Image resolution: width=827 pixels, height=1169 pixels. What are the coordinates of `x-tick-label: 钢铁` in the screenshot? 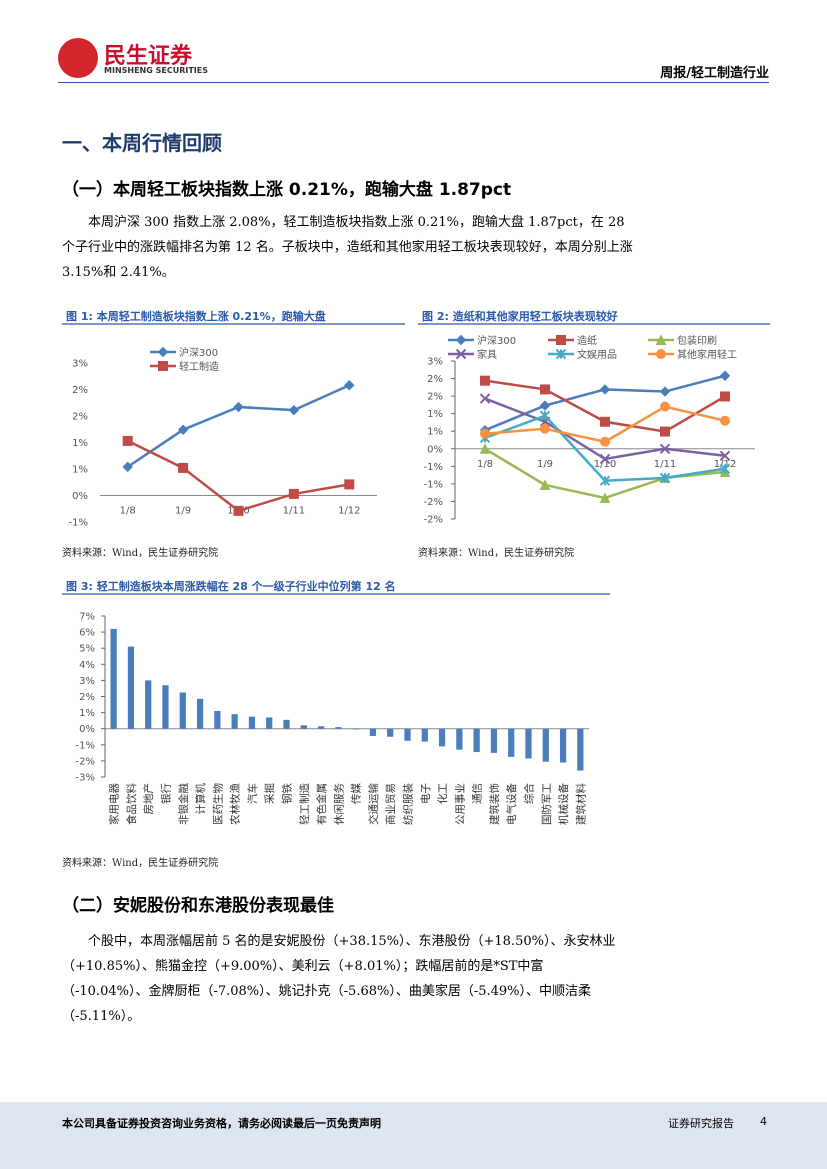 It's located at (287, 793).